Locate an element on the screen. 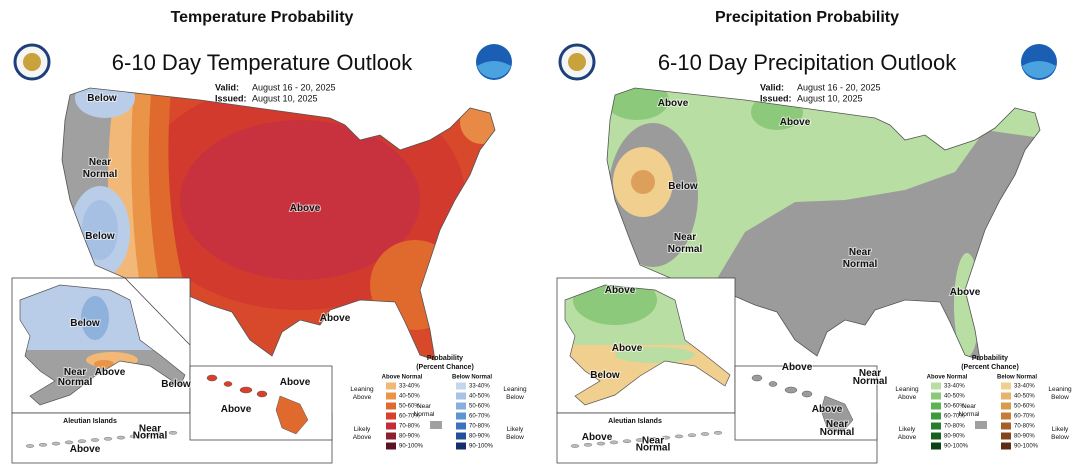 The width and height of the screenshot is (1080, 468). inset-pointer is located at coordinates (157, 311).